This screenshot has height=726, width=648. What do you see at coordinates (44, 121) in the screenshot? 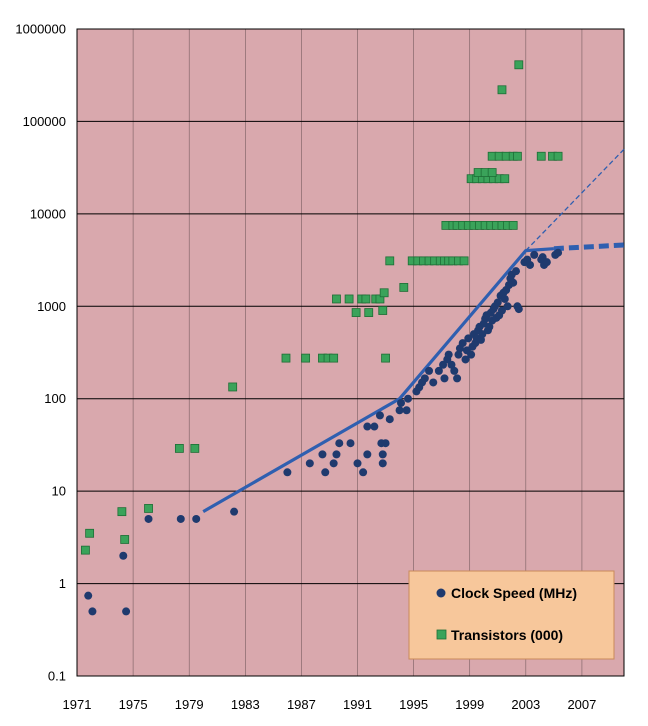
I see `y-tick-label: 100000` at bounding box center [44, 121].